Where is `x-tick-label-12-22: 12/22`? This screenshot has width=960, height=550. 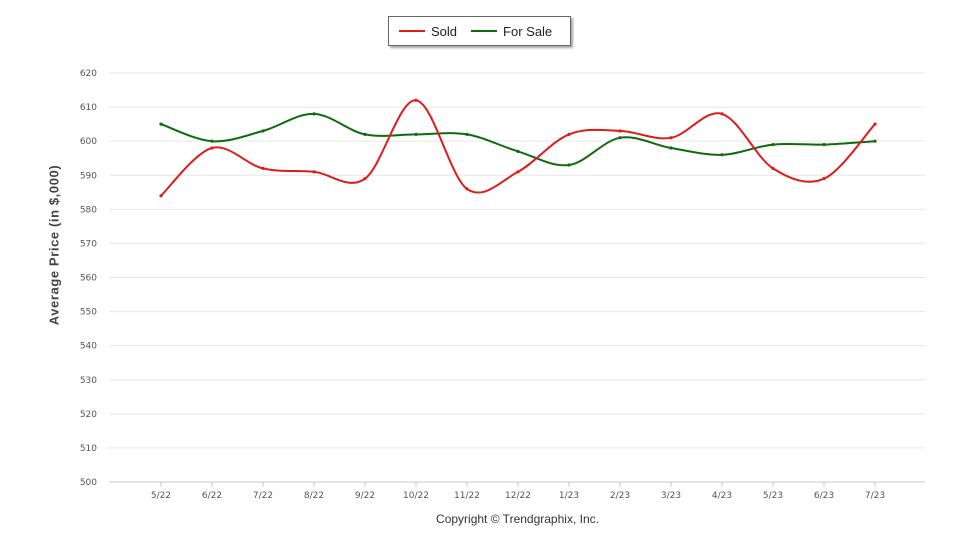
x-tick-label-12-22: 12/22 is located at coordinates (518, 496).